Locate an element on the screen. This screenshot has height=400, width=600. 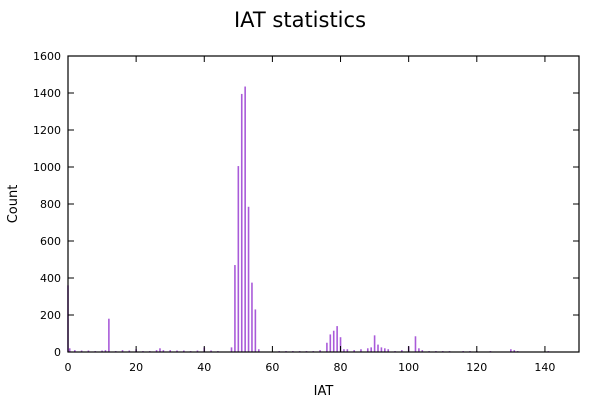
y-tick-label: 800 is located at coordinates (50, 204).